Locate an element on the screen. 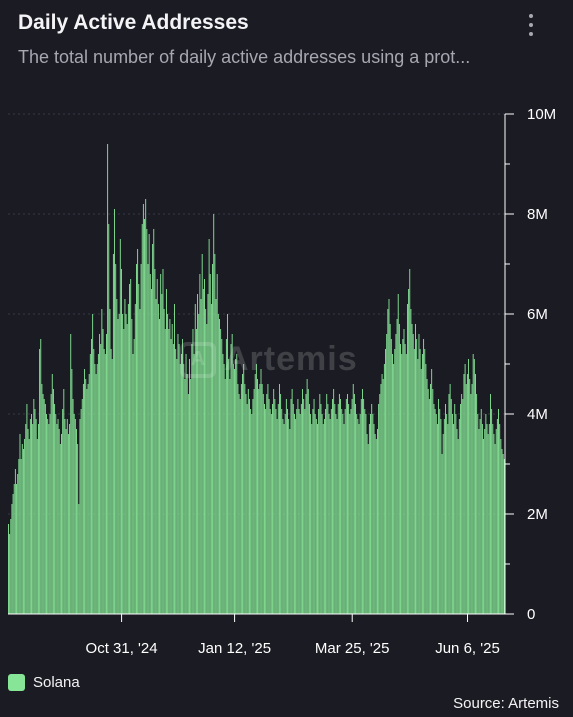  legend-item-solana: Solana is located at coordinates (44, 682).